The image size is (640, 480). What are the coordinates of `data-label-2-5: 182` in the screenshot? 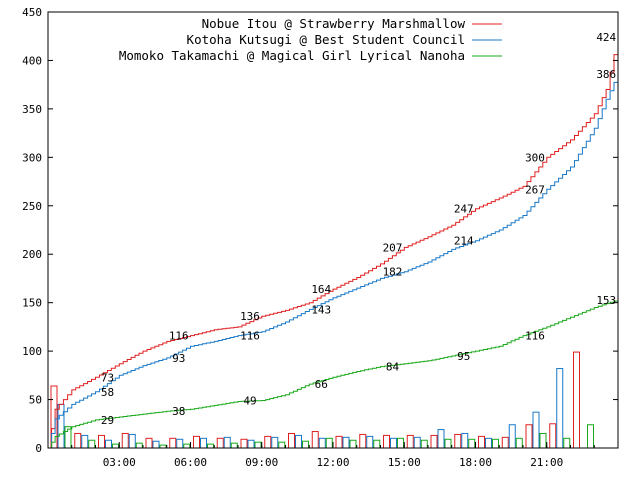 It's located at (393, 272).